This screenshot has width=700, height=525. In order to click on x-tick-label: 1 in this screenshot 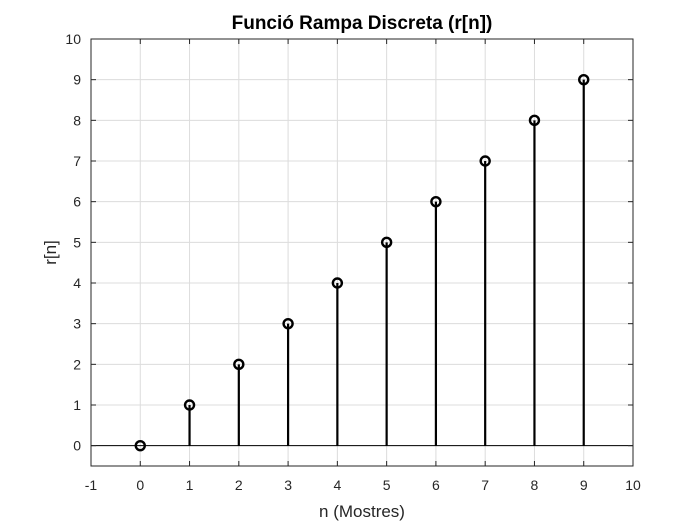, I will do `click(190, 485)`.